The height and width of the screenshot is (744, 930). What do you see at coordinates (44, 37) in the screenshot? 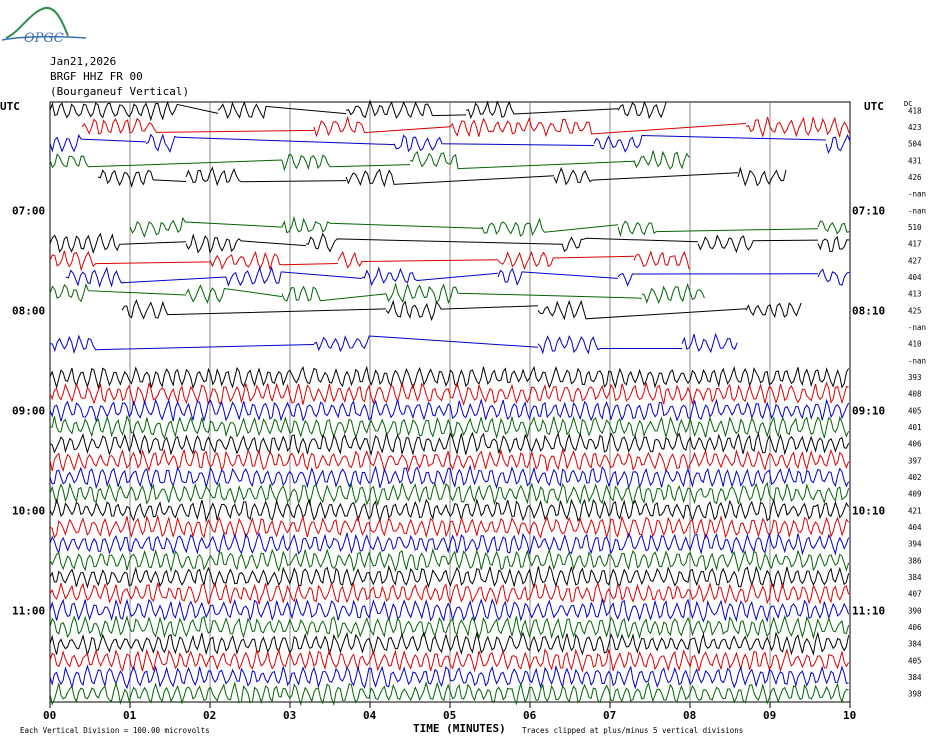
I see `logo-text: OPGC` at bounding box center [44, 37].